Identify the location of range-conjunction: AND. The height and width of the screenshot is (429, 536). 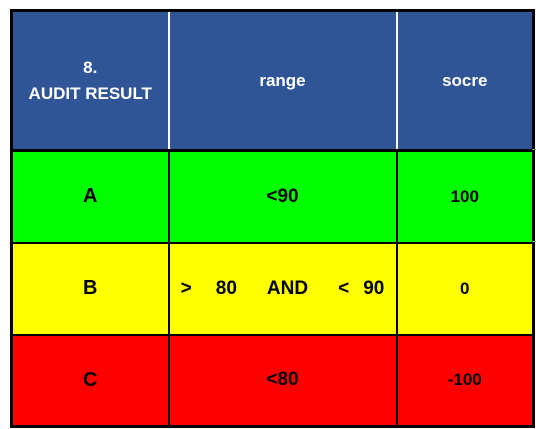
(287, 288).